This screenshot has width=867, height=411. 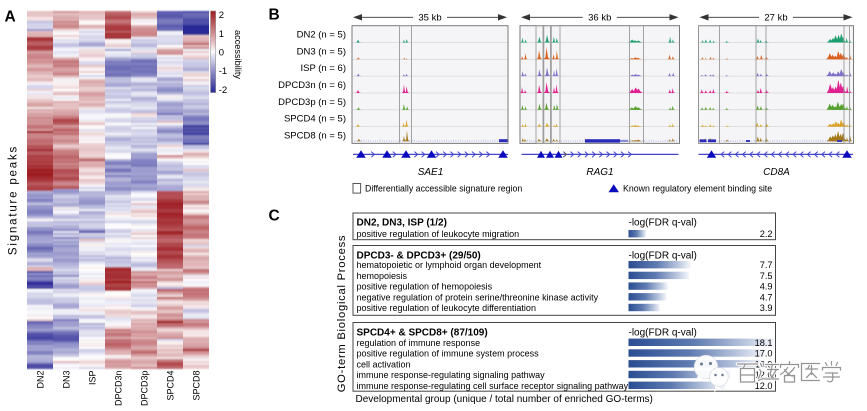 What do you see at coordinates (221, 53) in the screenshot?
I see `svg-text: 0` at bounding box center [221, 53].